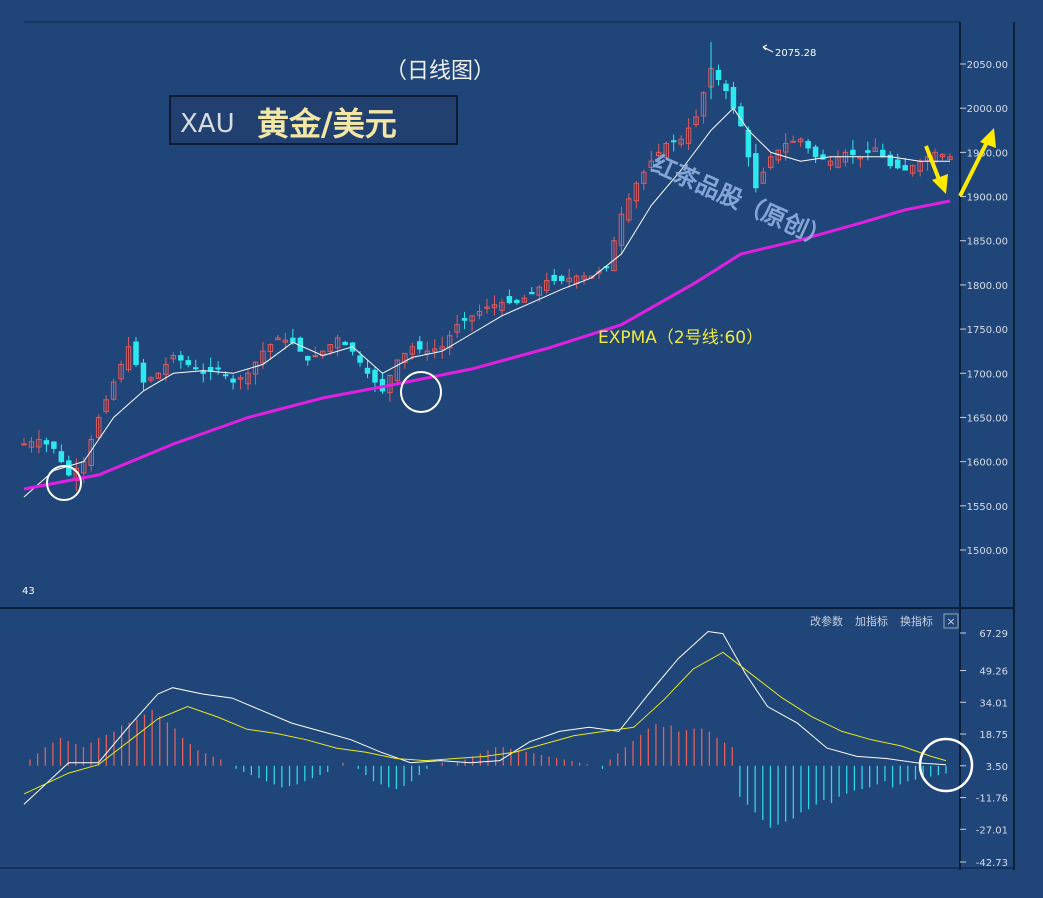 The height and width of the screenshot is (898, 1043). What do you see at coordinates (987, 330) in the screenshot?
I see `axis-tick-label: 1750.00` at bounding box center [987, 330].